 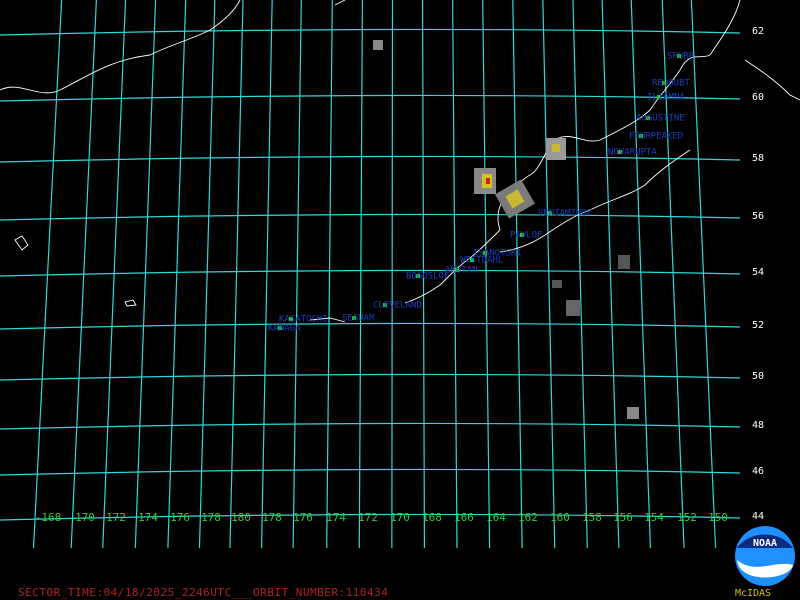 I want to click on volcano-label: SPURR, so click(x=681, y=57).